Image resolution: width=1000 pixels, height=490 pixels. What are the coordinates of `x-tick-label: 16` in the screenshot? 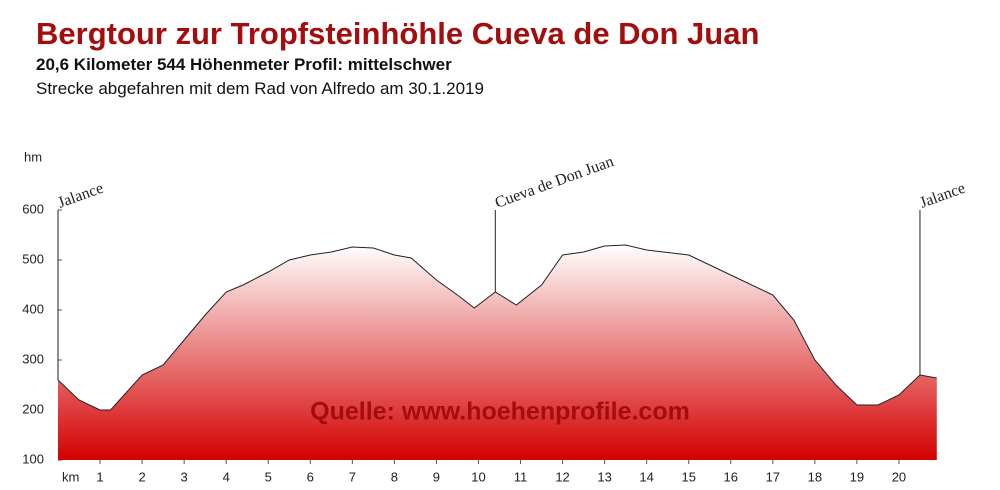 It's located at (731, 476).